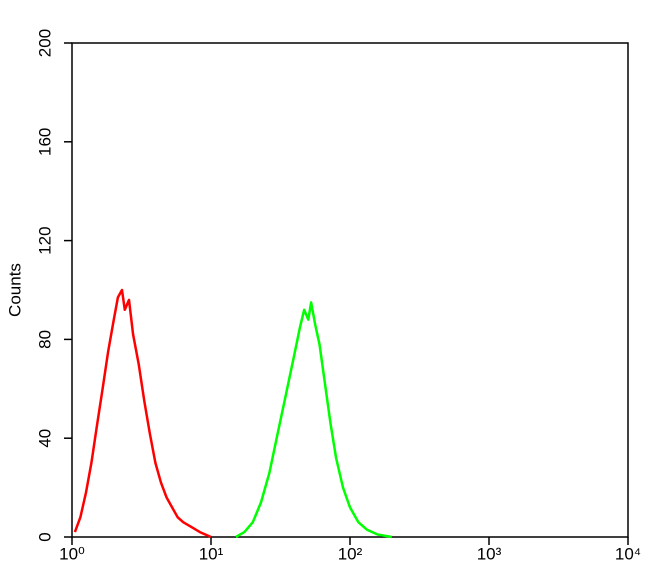  Describe the element at coordinates (44, 142) in the screenshot. I see `y-tick-label: 160` at that location.